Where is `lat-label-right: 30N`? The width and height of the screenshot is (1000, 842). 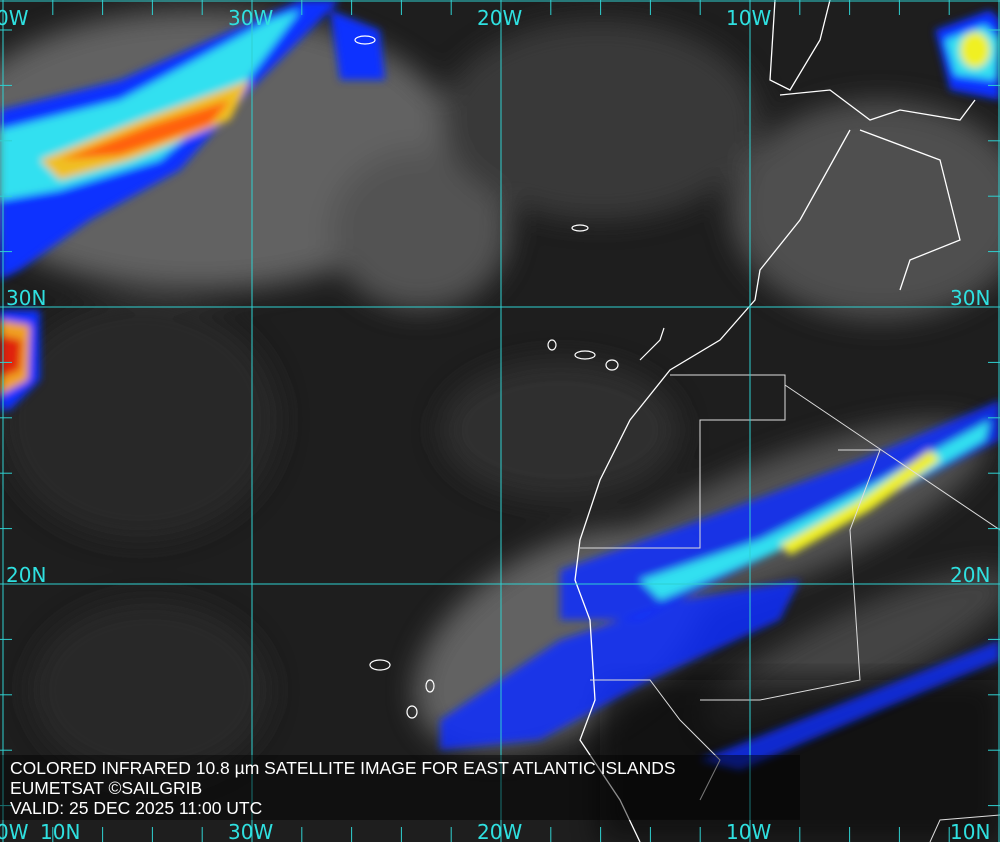 lat-label-right: 30N is located at coordinates (970, 298).